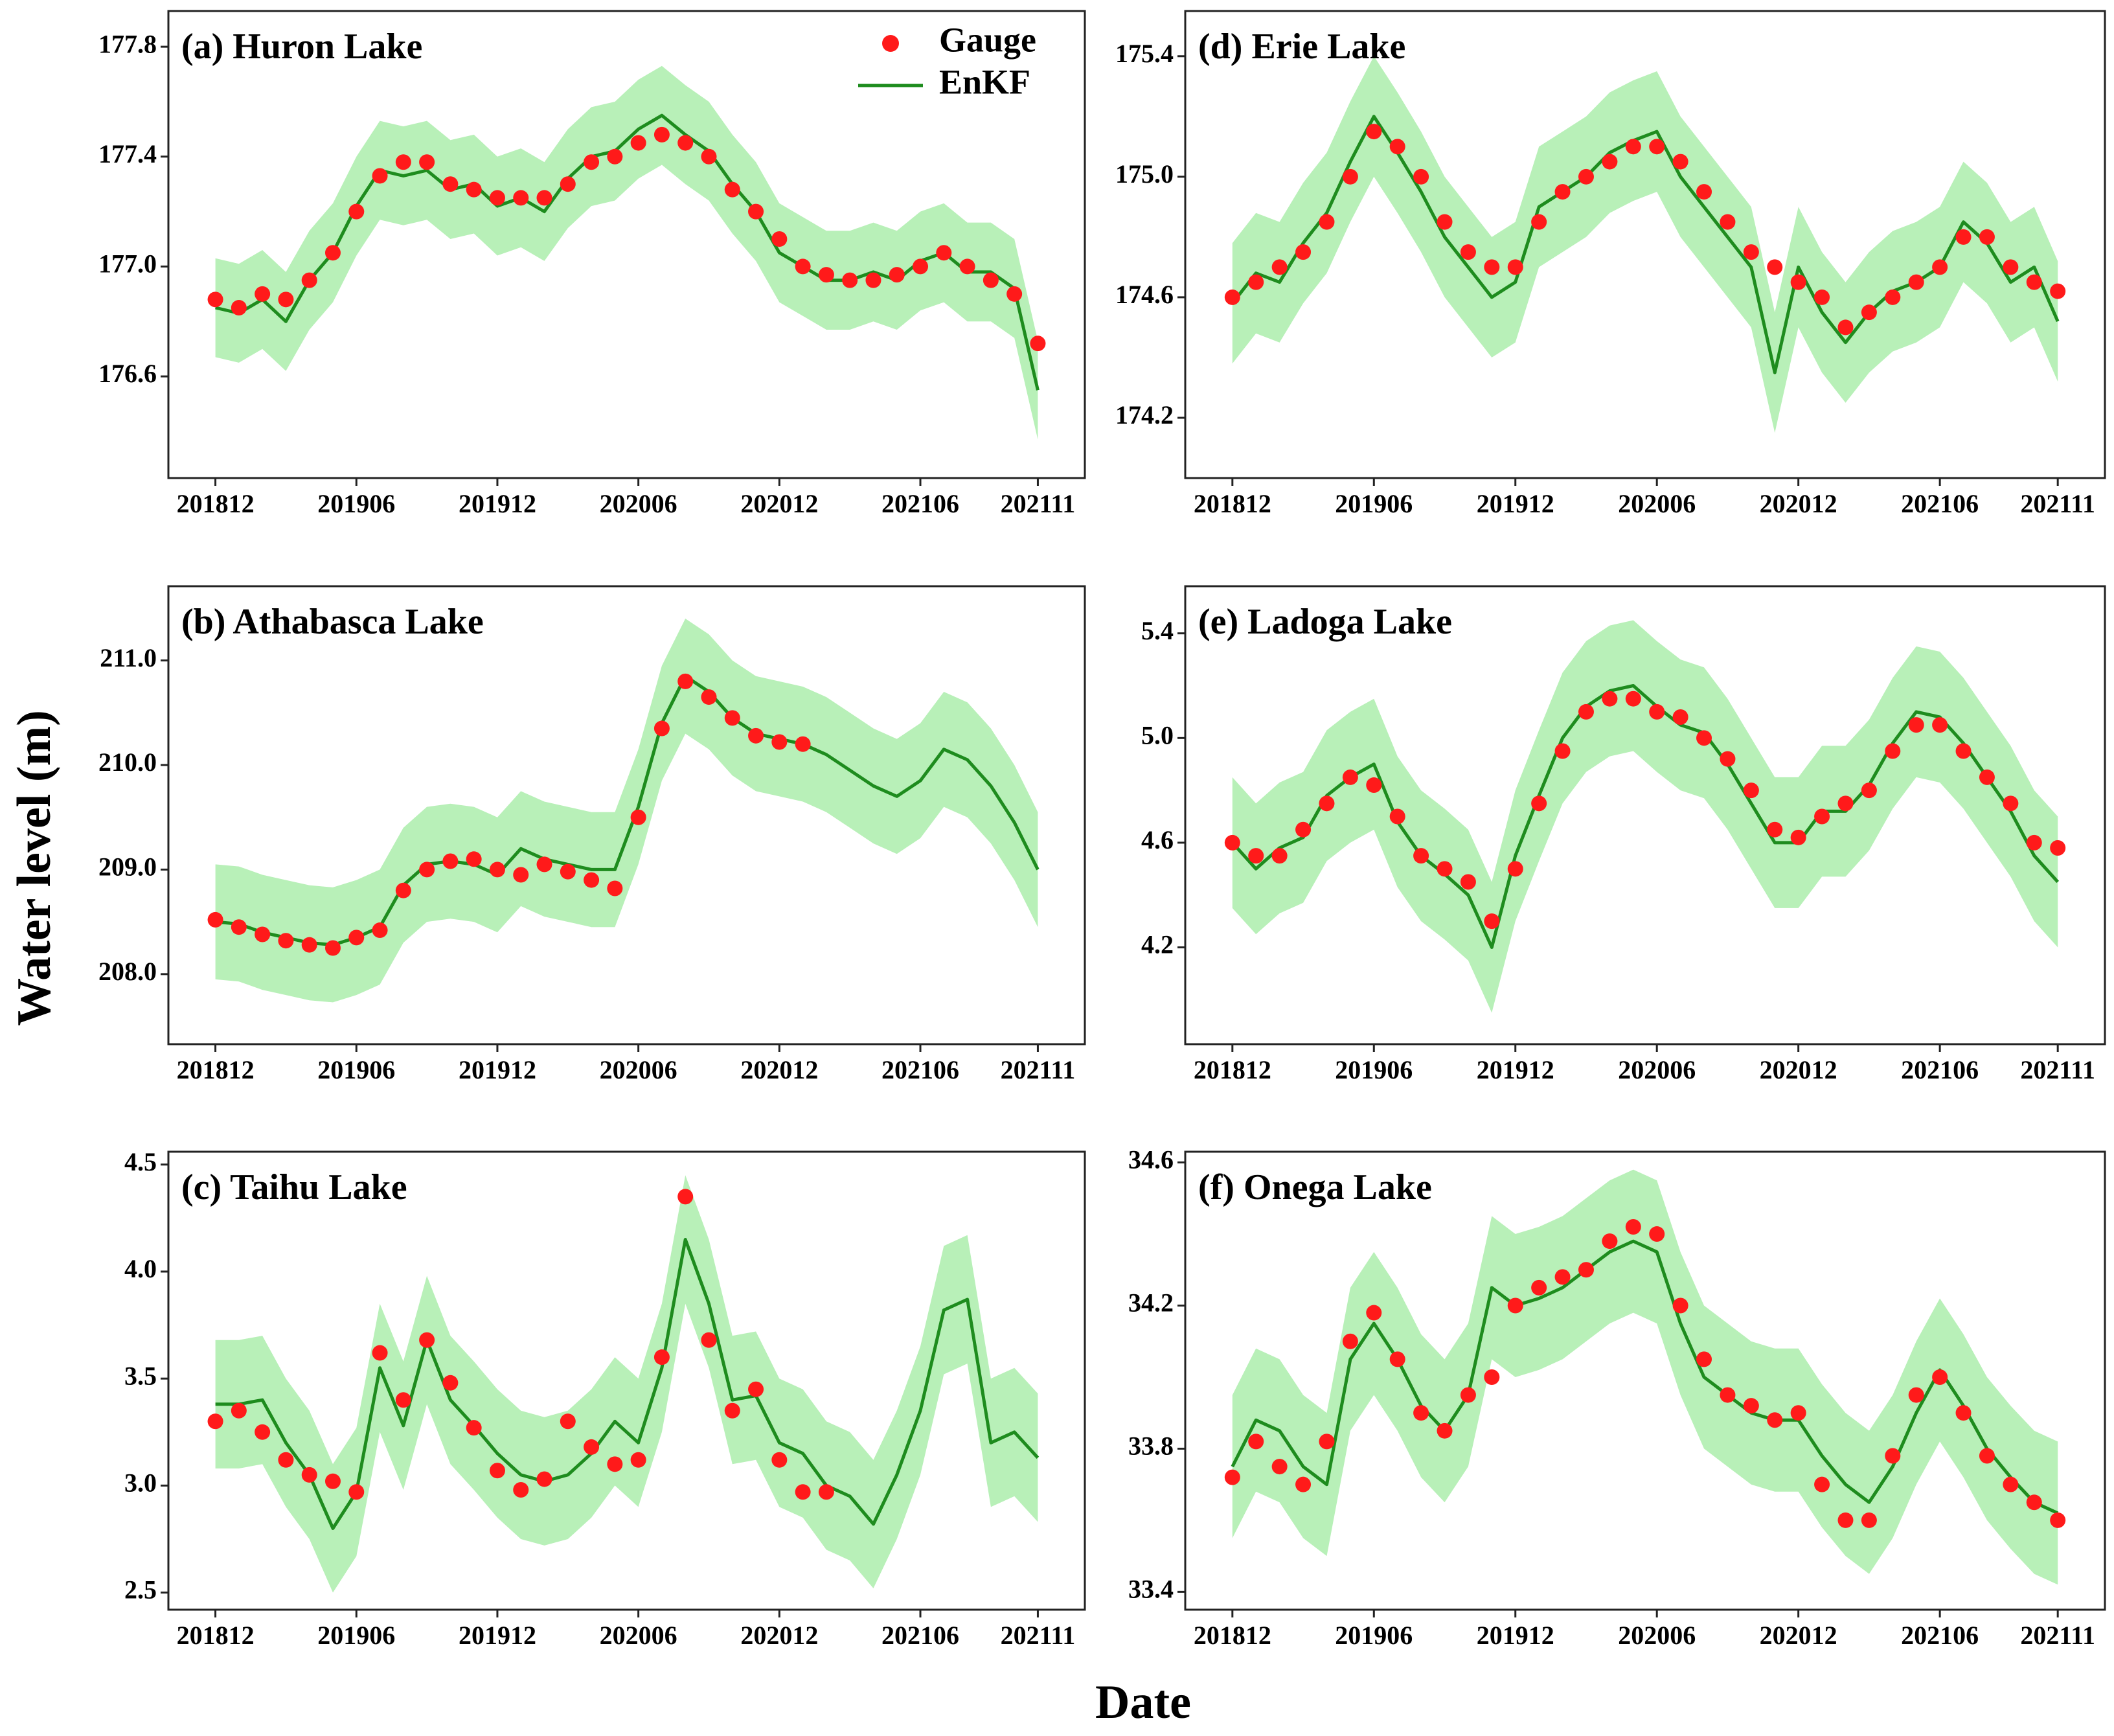  Describe the element at coordinates (294, 1187) in the screenshot. I see `panel-title: (c) Taihu Lake` at that location.